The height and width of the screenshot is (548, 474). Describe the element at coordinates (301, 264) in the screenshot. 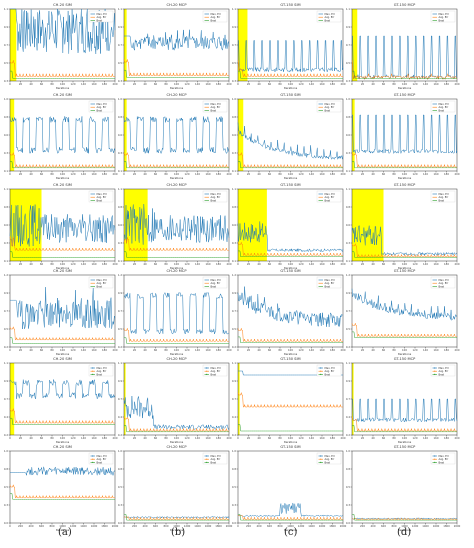

I see `x-tick-label: 120` at that location.